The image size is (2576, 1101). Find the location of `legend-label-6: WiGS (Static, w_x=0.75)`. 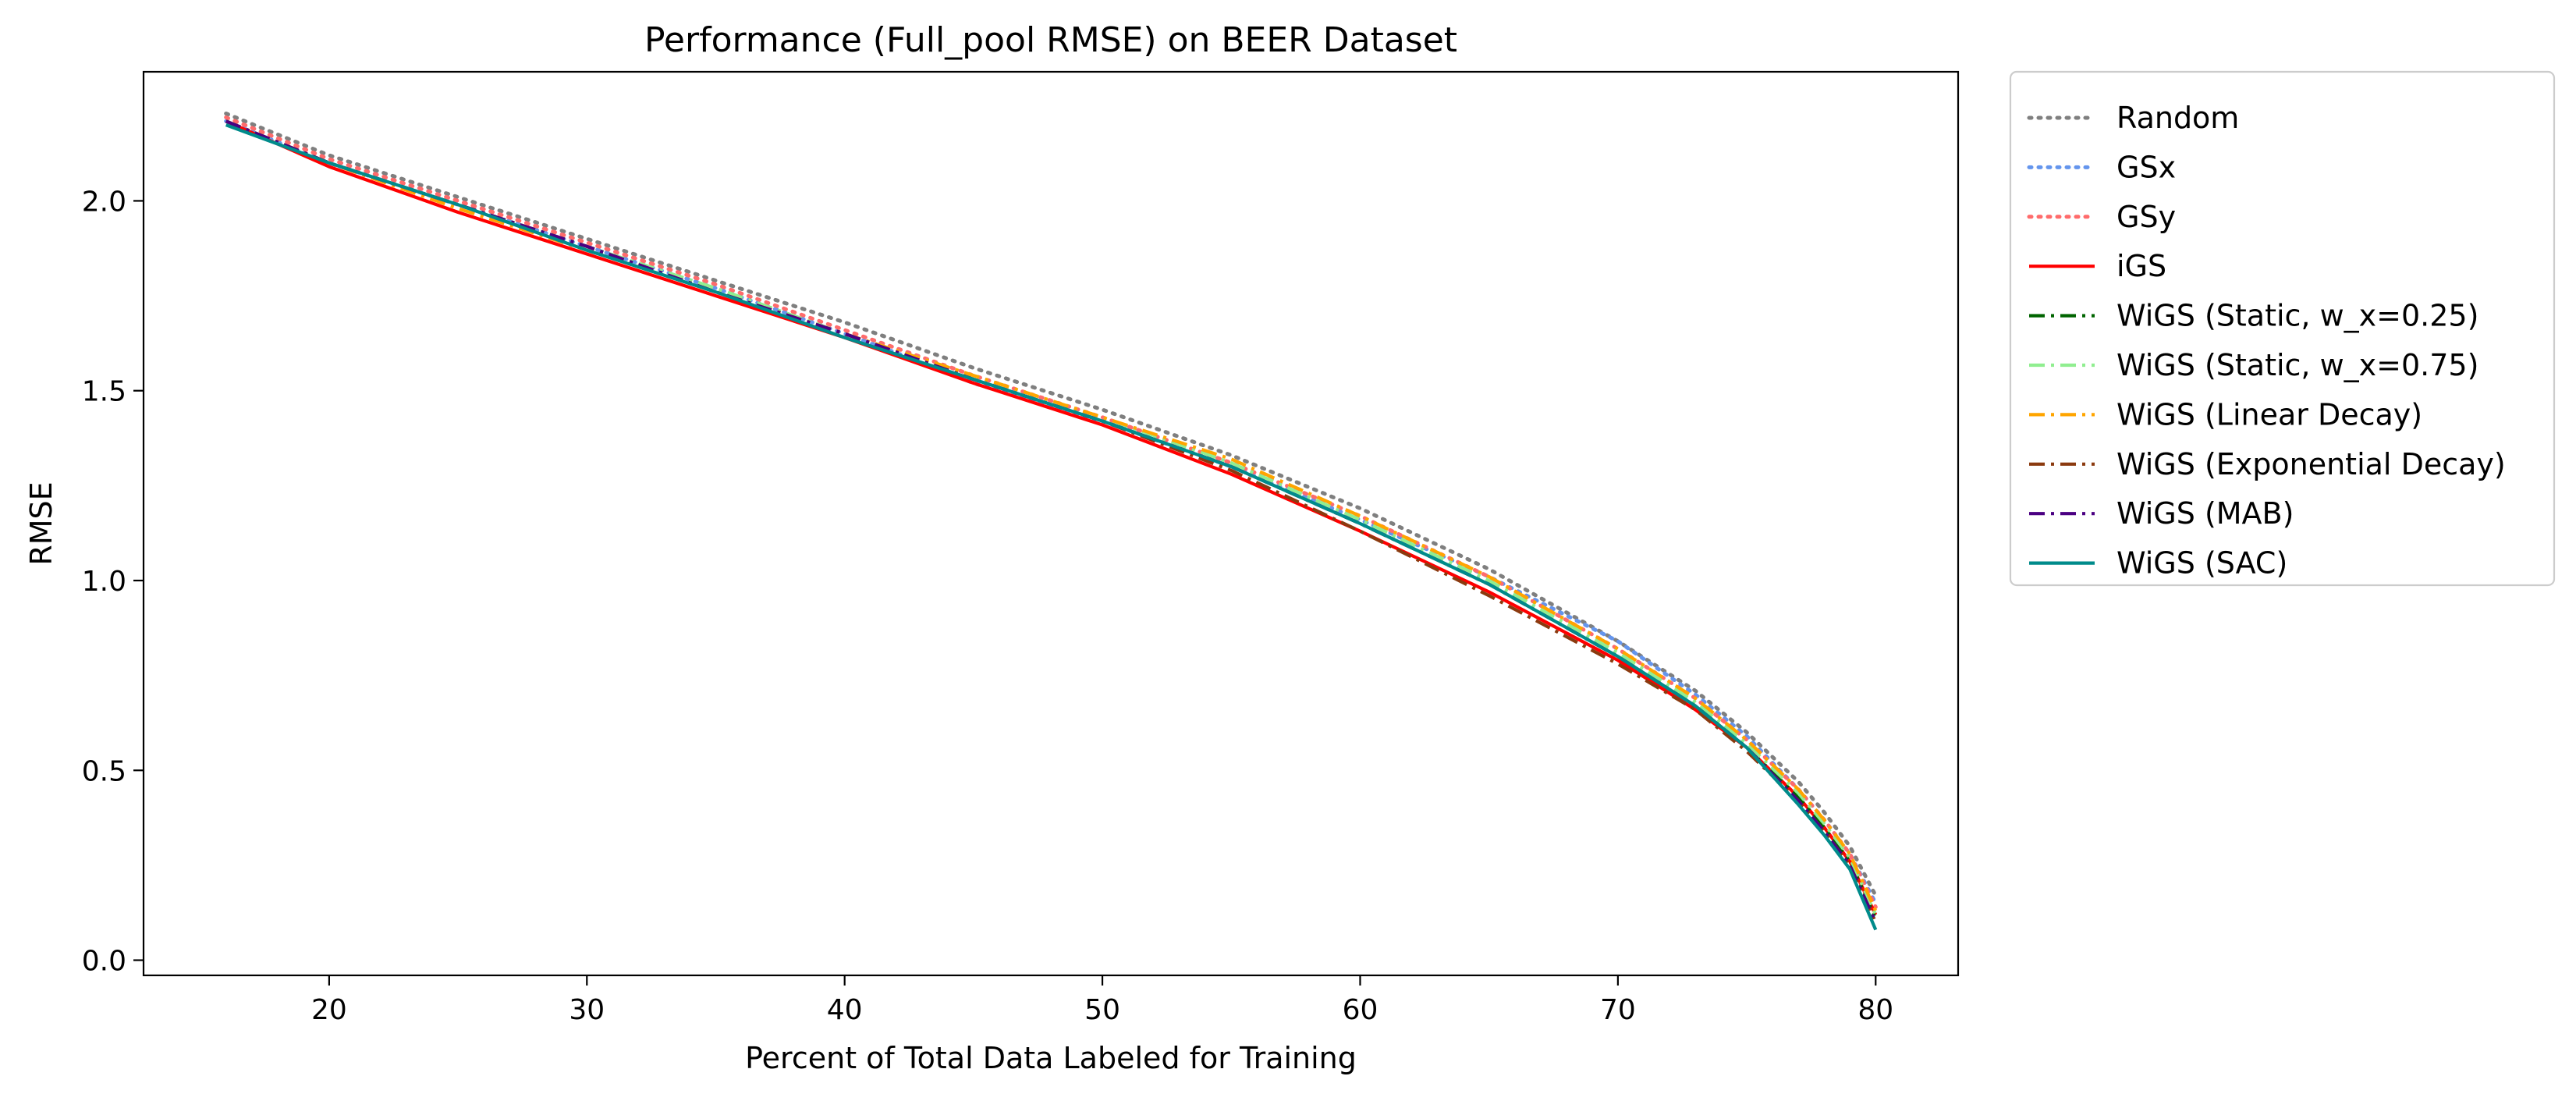

legend-label-6: WiGS (Static, w_x=0.75) is located at coordinates (2297, 365).